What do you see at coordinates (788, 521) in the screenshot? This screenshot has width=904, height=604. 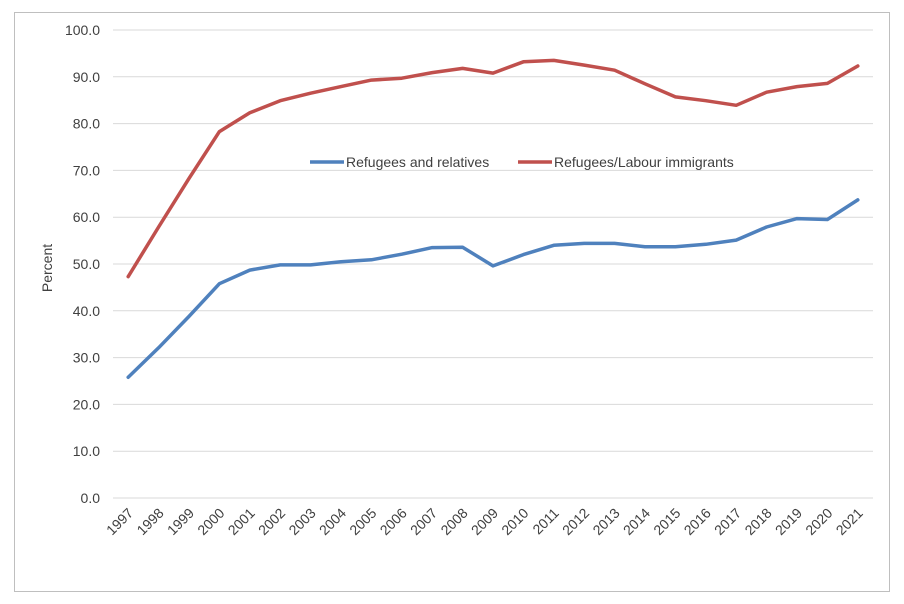 I see `x-tick-label: 2019` at bounding box center [788, 521].